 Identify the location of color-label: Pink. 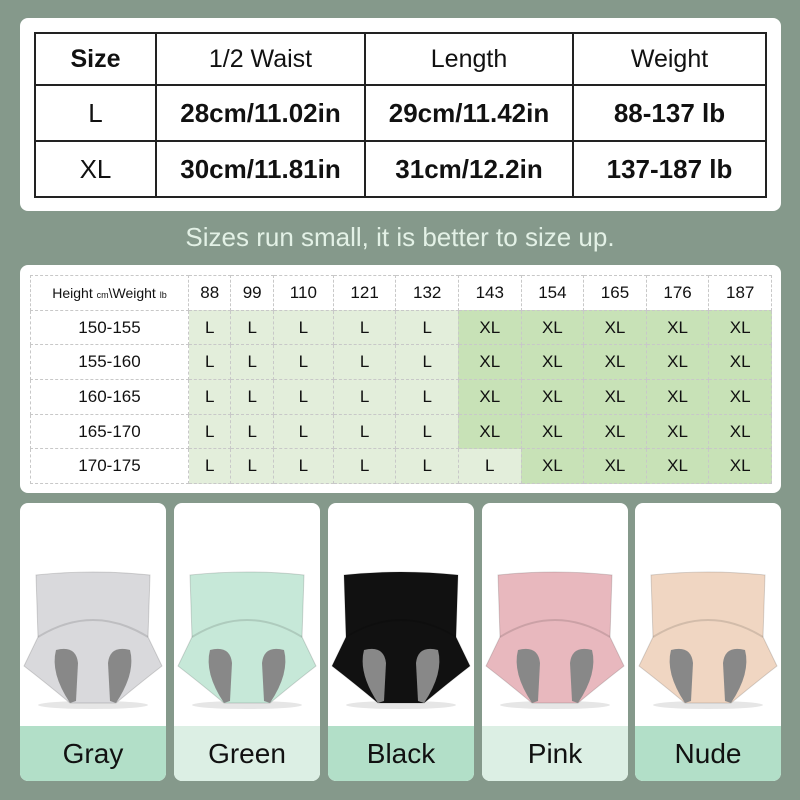
(555, 753).